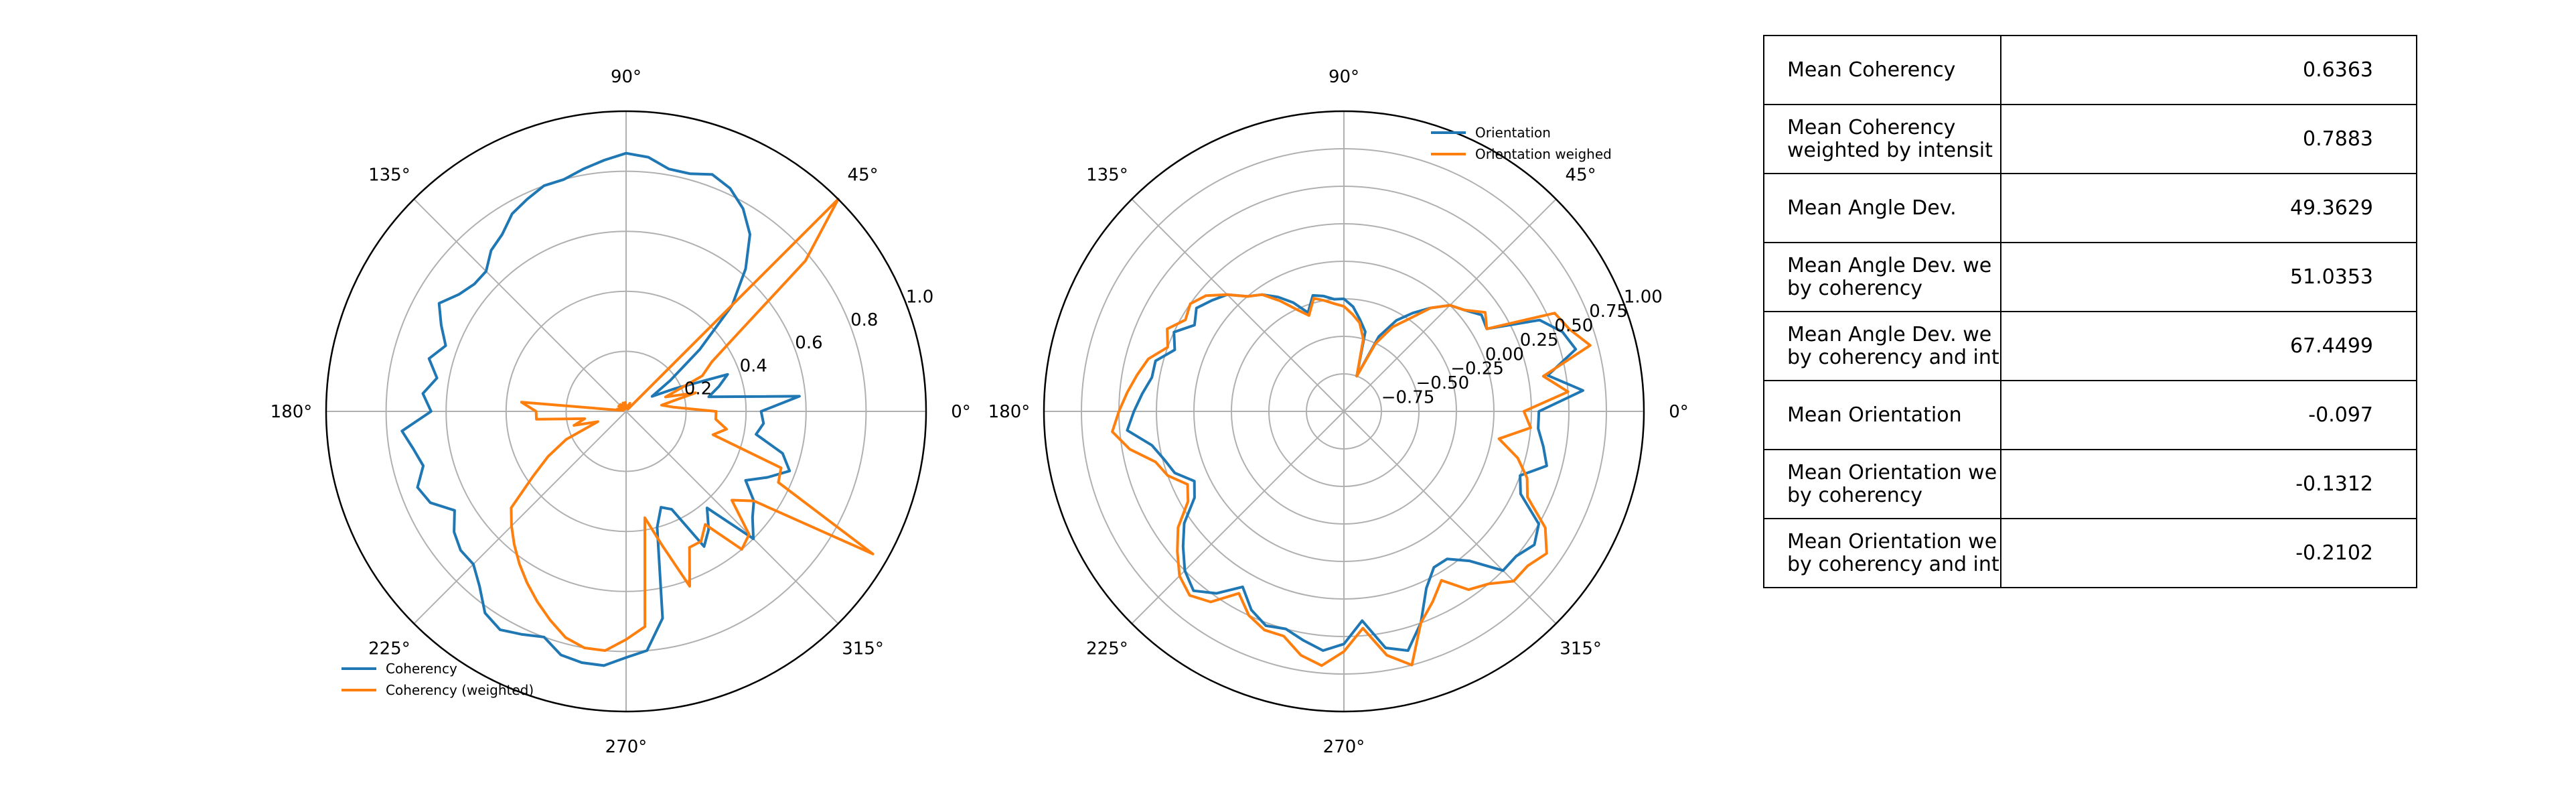 This screenshot has width=2576, height=804. I want to click on radial-tick-label: −0.25, so click(1477, 369).